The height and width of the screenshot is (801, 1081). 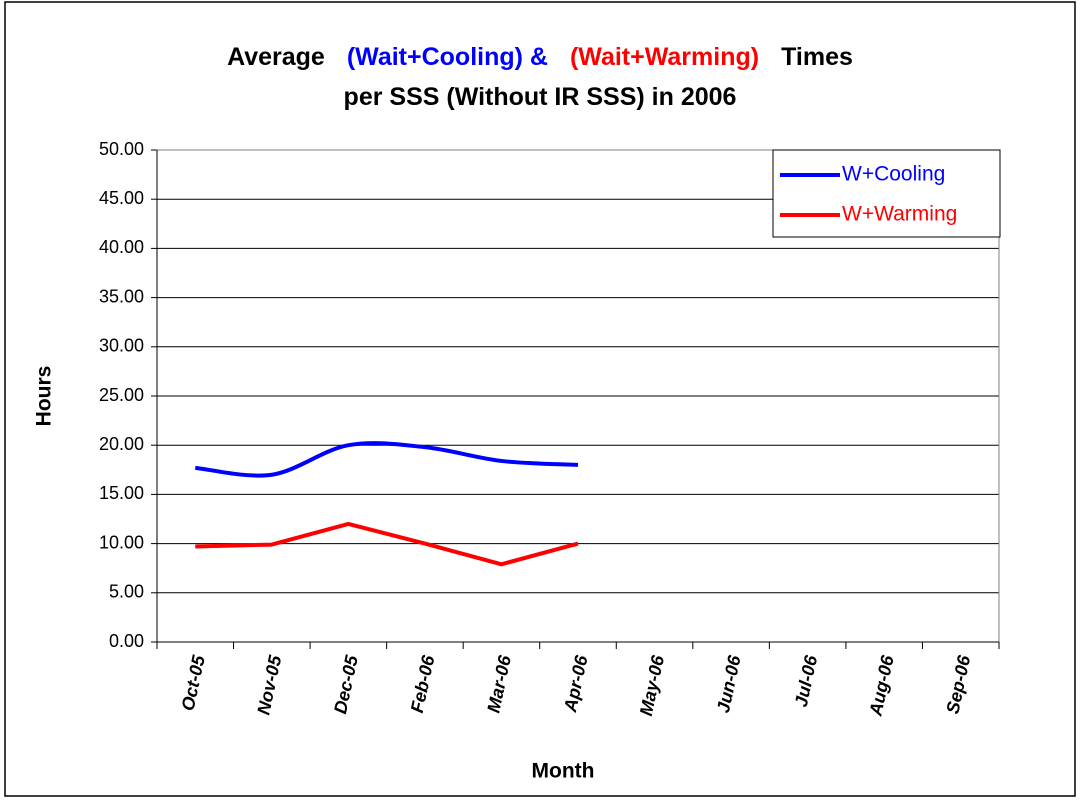 What do you see at coordinates (121, 493) in the screenshot?
I see `y-tick-label: 15.00` at bounding box center [121, 493].